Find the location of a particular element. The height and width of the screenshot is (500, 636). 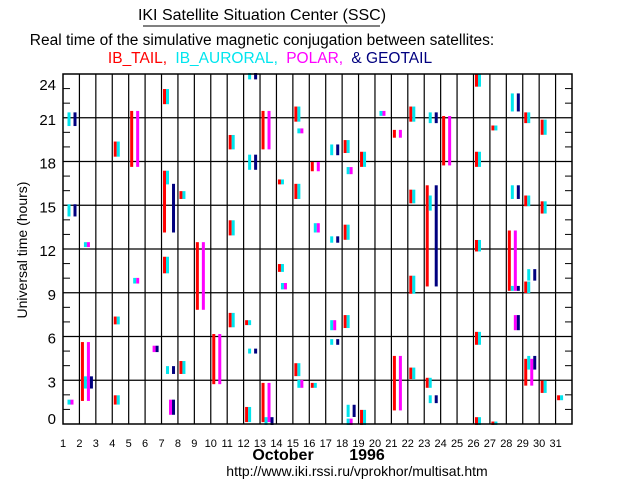

x-axis-month: October is located at coordinates (282, 455).